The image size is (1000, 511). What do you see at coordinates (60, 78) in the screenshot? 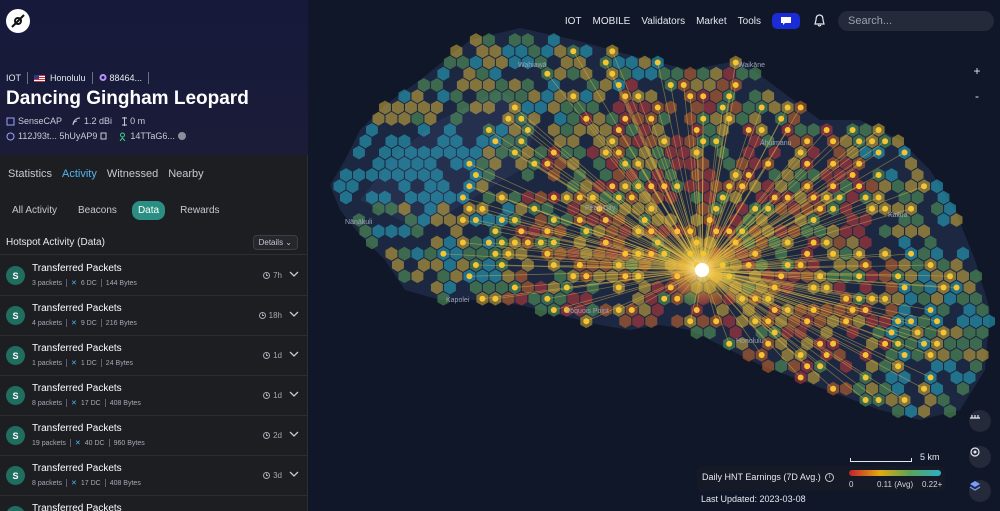
I see `location: Honolulu` at bounding box center [60, 78].